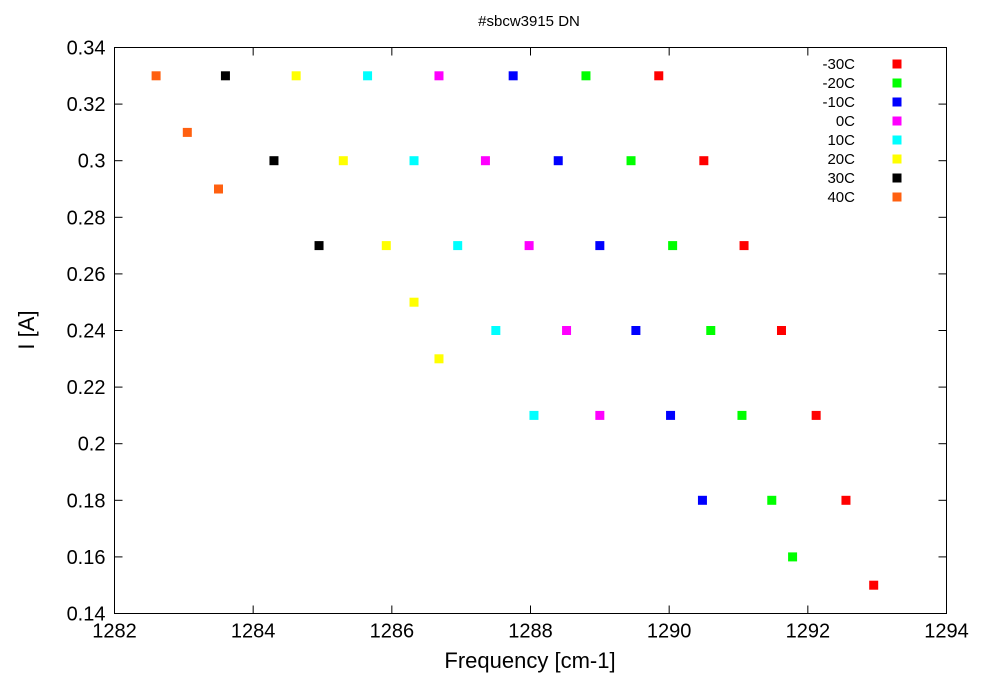 The width and height of the screenshot is (986, 677). What do you see at coordinates (841, 159) in the screenshot?
I see `legend-label: 20C` at bounding box center [841, 159].